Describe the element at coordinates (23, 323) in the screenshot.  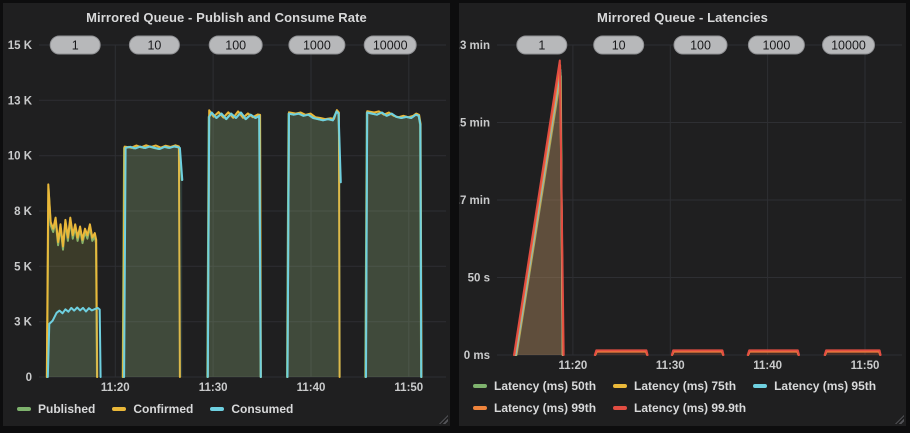
I see `y-axis-tick-label: 3 K` at that location.